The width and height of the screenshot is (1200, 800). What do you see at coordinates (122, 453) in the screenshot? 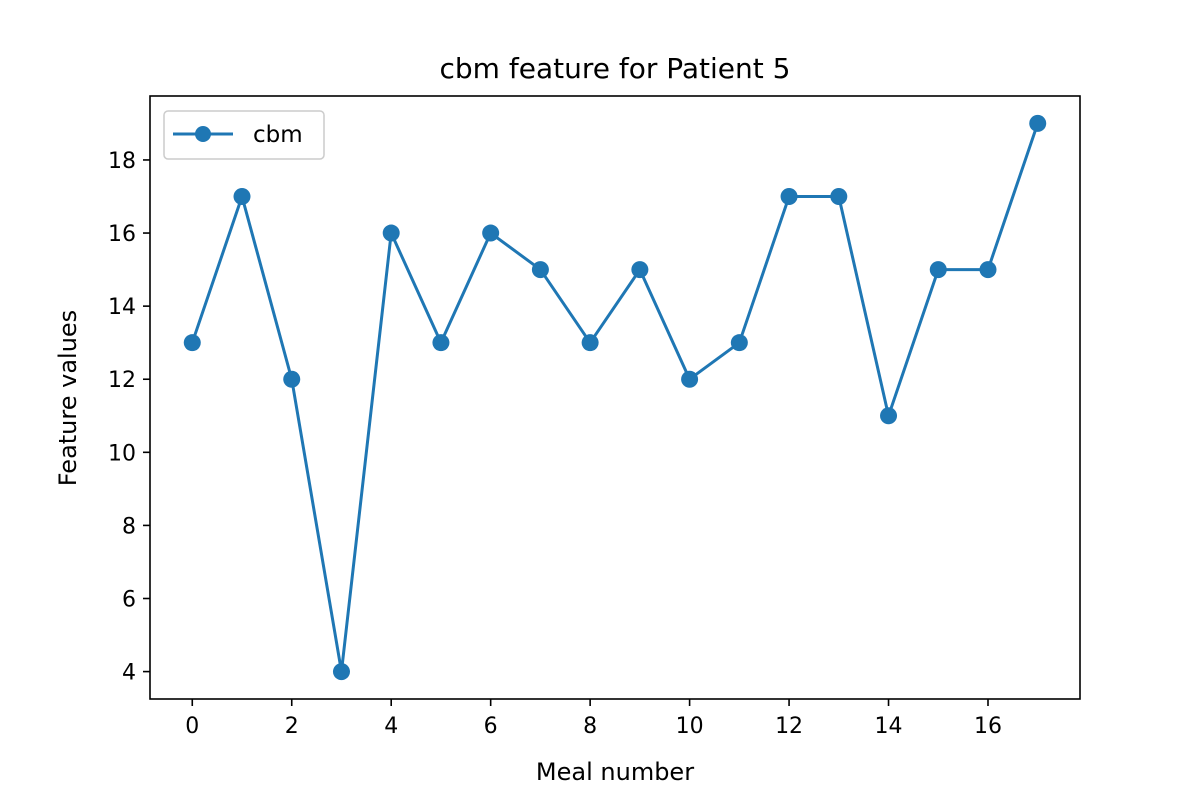
I see `y-tick-label: 10` at bounding box center [122, 453].